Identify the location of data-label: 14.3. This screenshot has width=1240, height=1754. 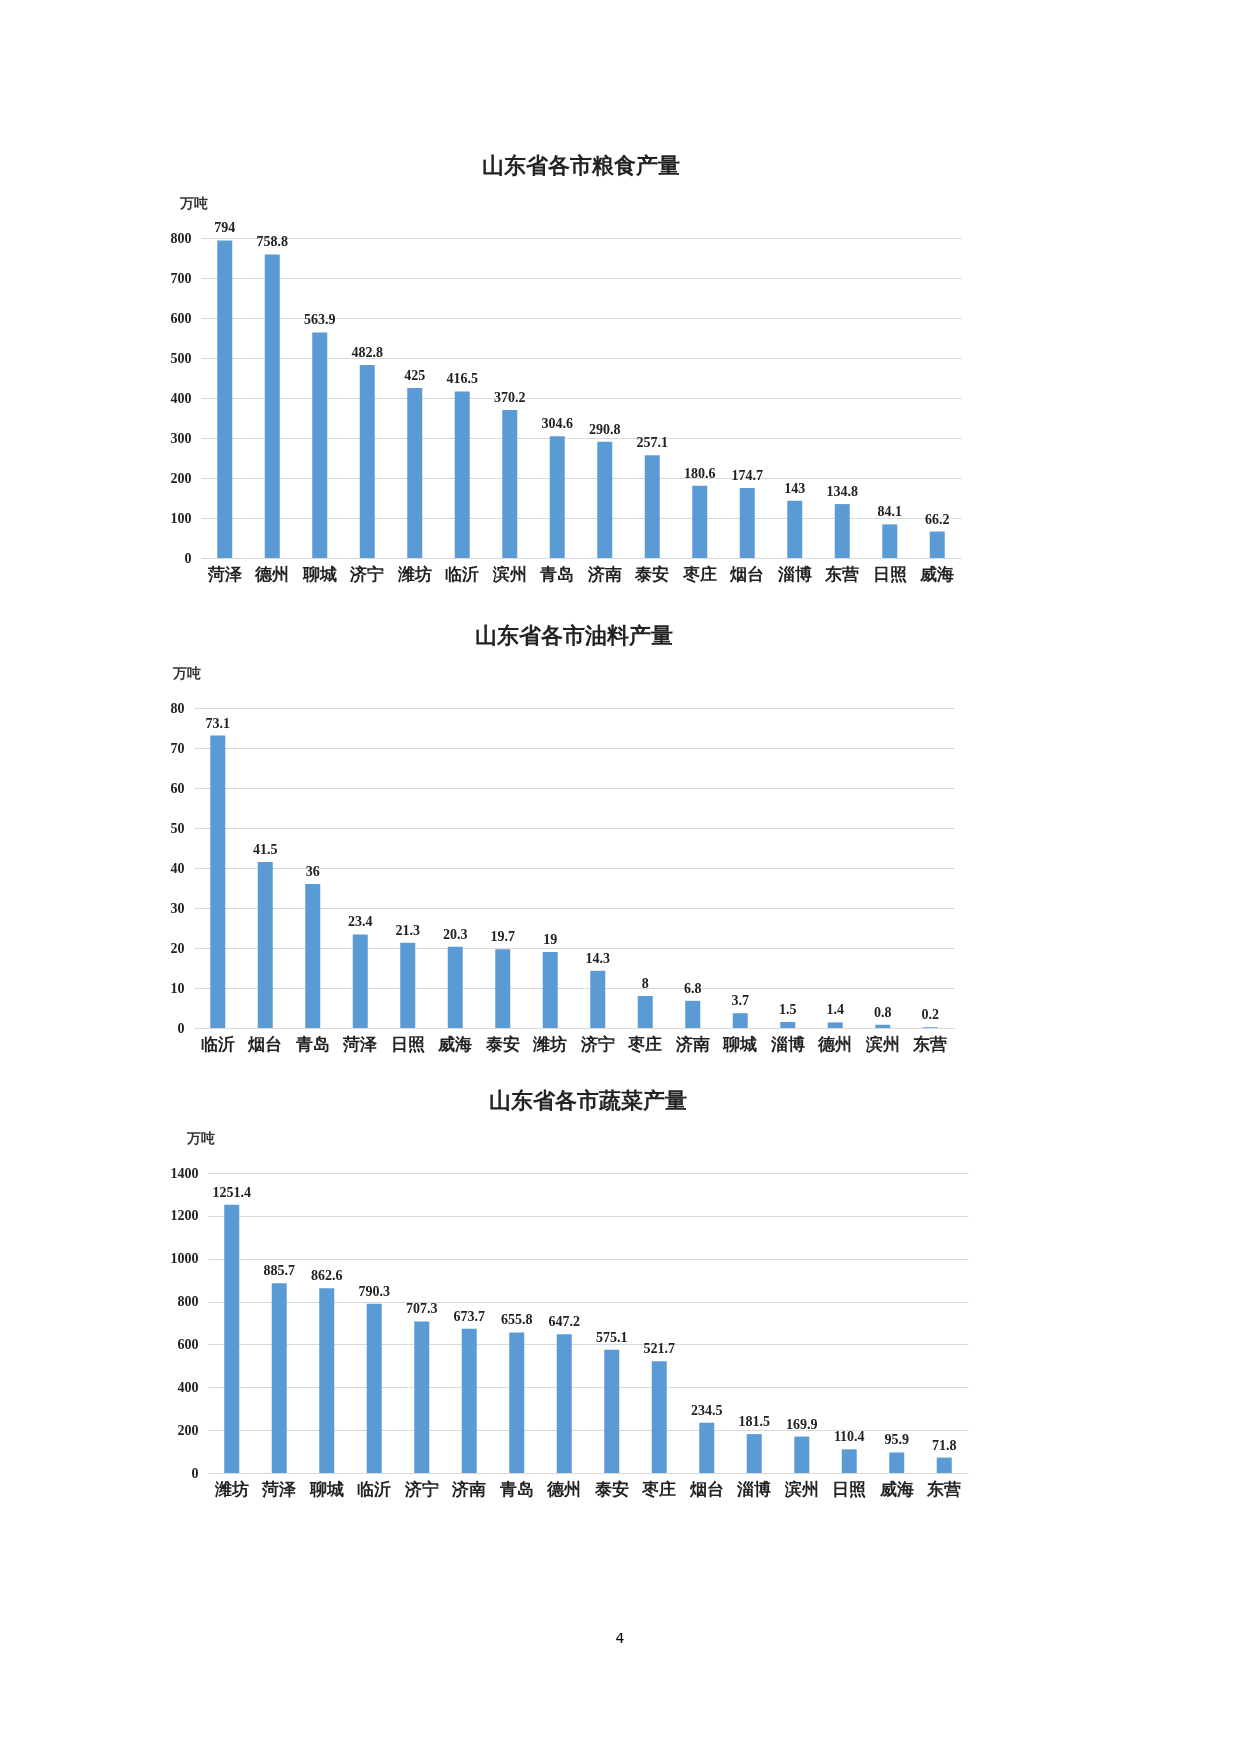
(597, 958).